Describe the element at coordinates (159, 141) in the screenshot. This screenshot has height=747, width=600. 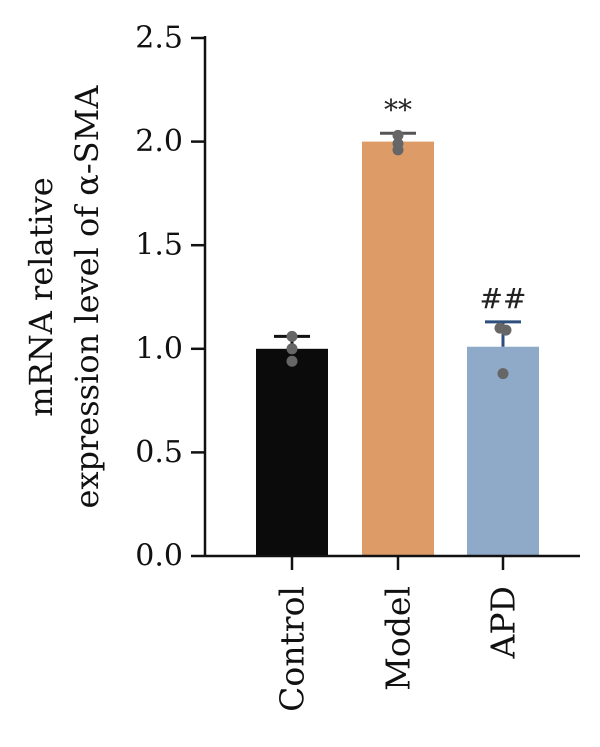
I see `y-tick-label: 2.0` at that location.